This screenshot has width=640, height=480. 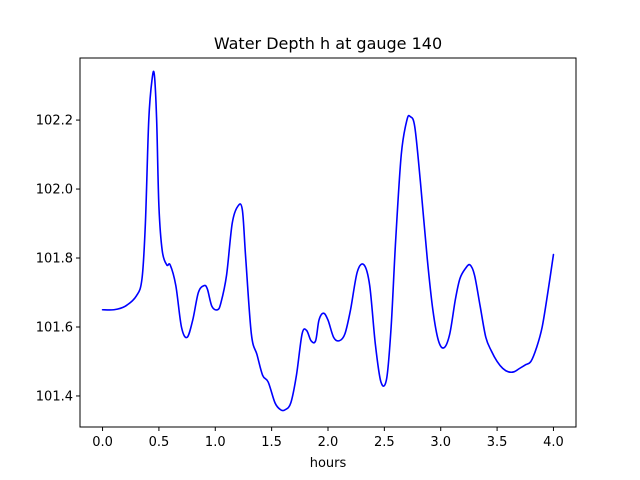 What do you see at coordinates (271, 442) in the screenshot?
I see `x-tick-label: 1.5` at bounding box center [271, 442].